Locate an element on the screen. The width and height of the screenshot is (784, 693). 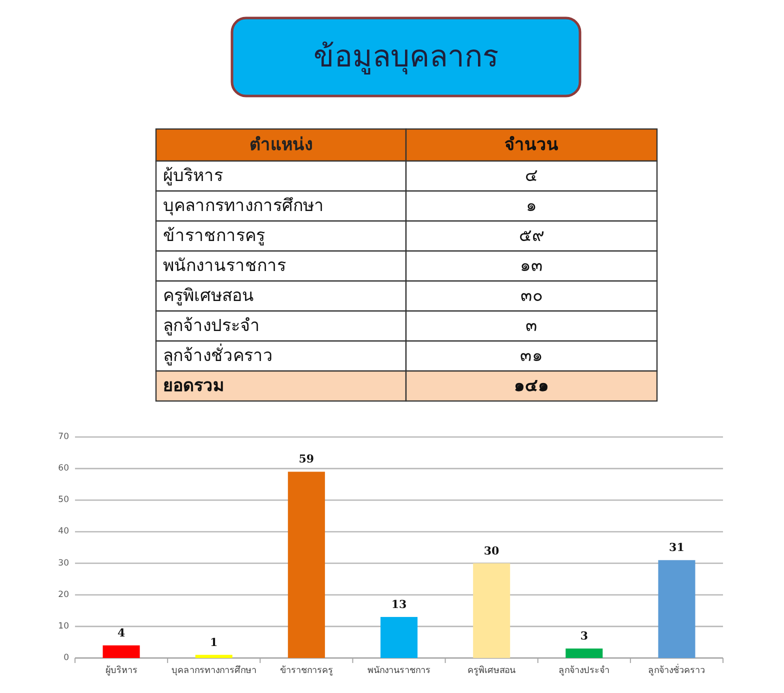
data-label: 3 is located at coordinates (584, 636).